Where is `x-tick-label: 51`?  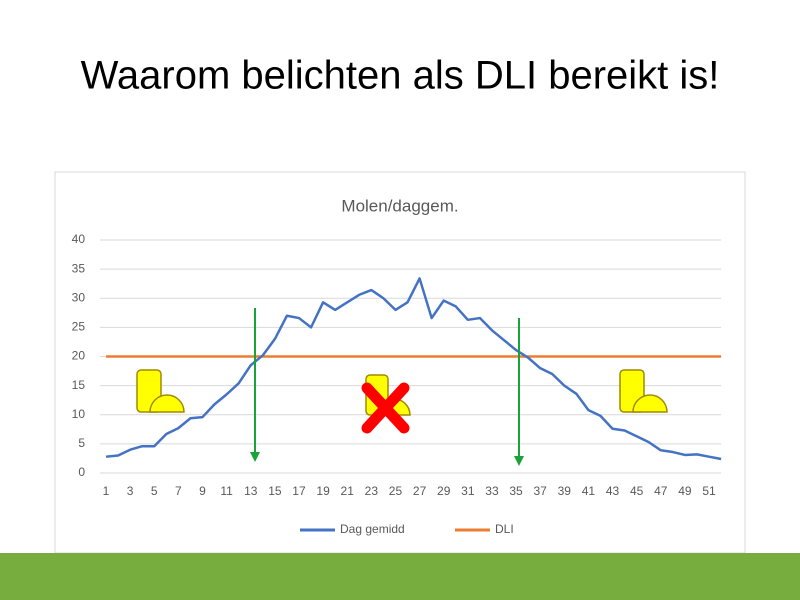
x-tick-label: 51 is located at coordinates (709, 491).